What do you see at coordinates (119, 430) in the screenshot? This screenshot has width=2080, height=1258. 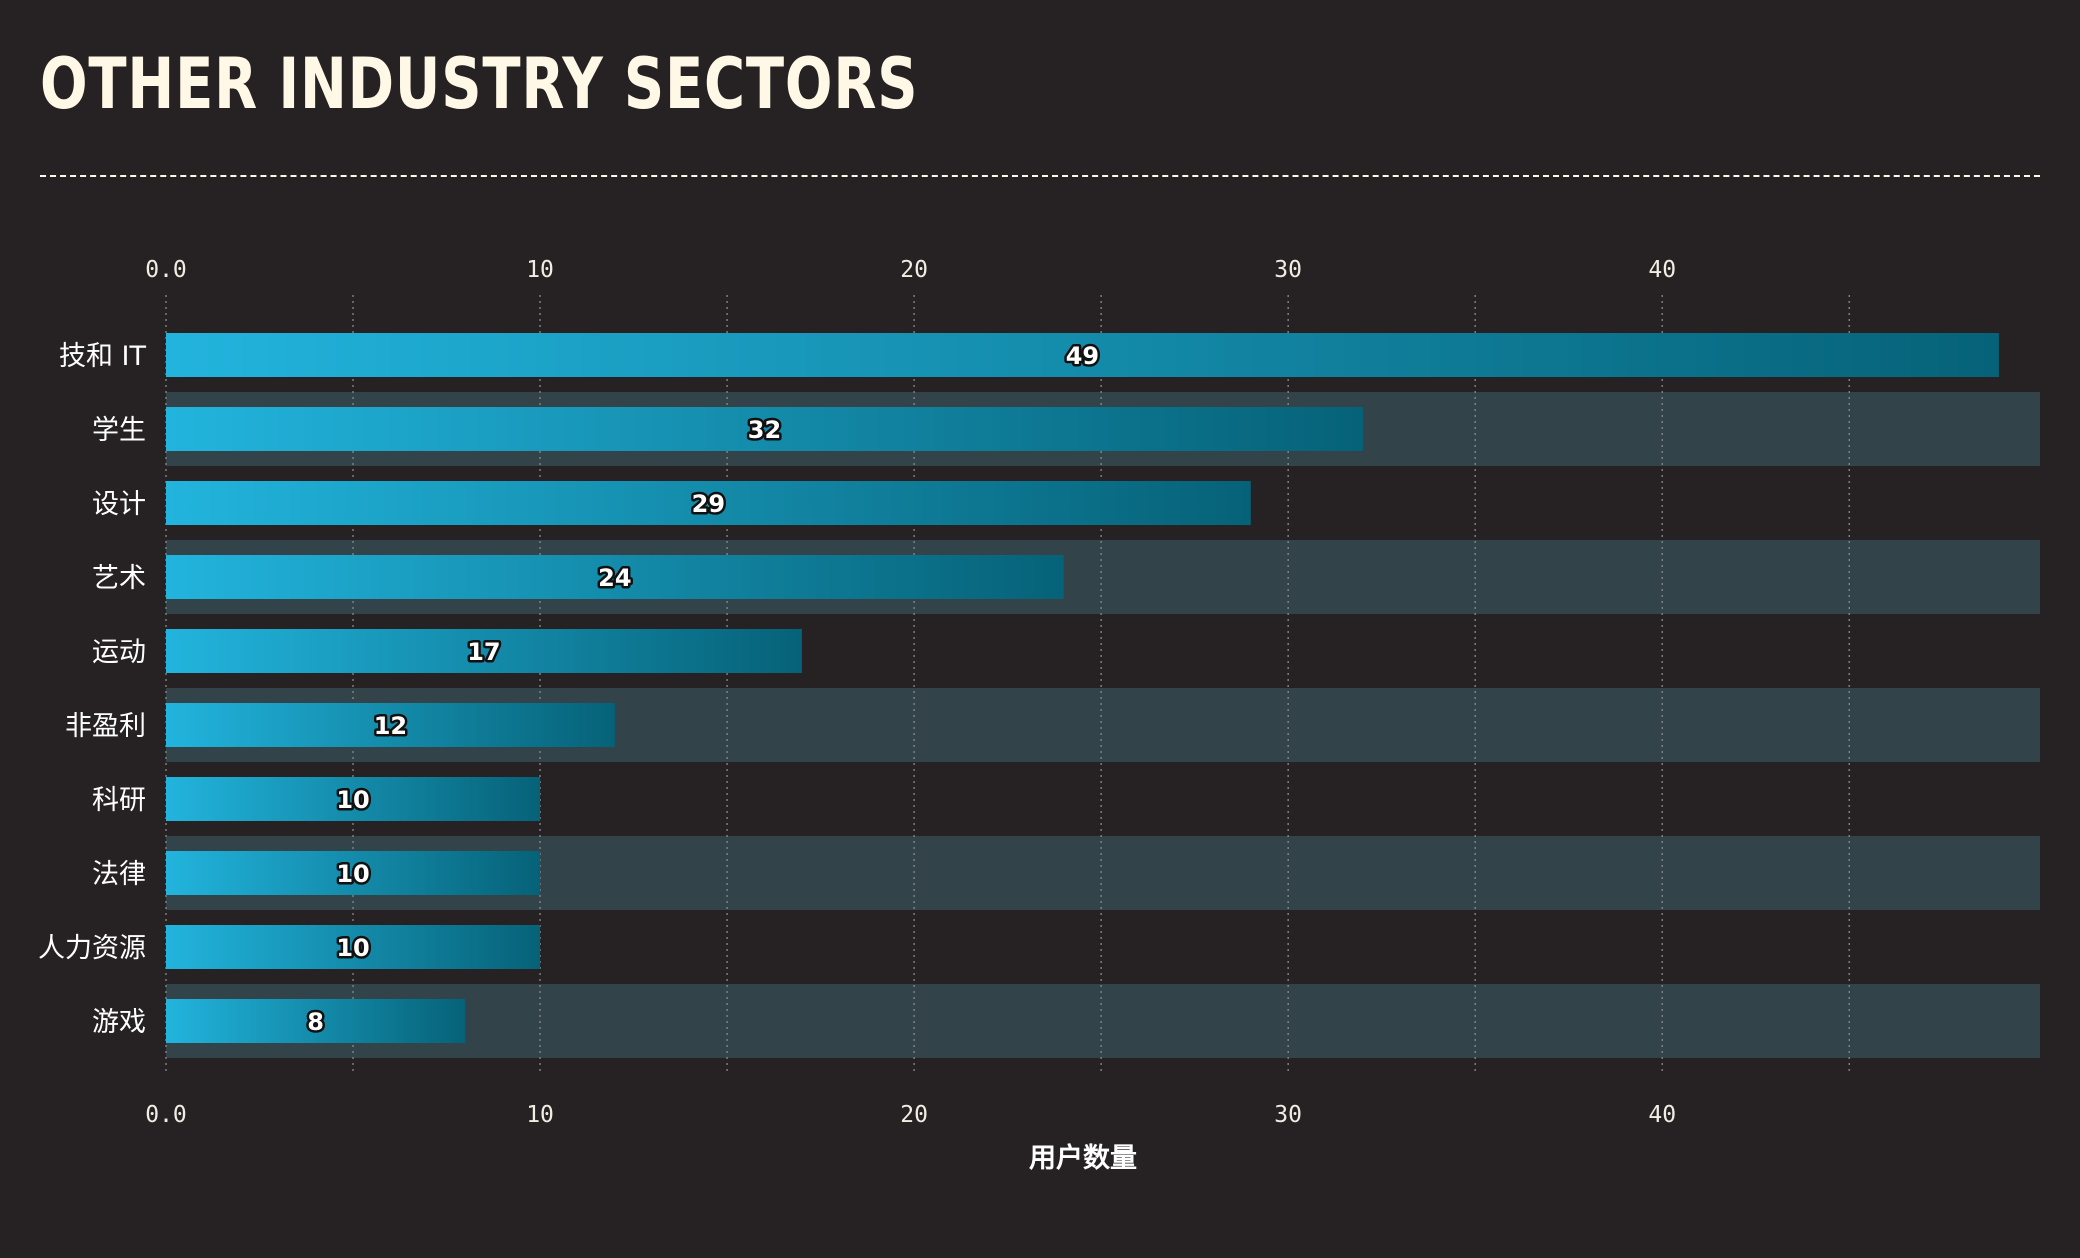 I see `category-label: 学生` at bounding box center [119, 430].